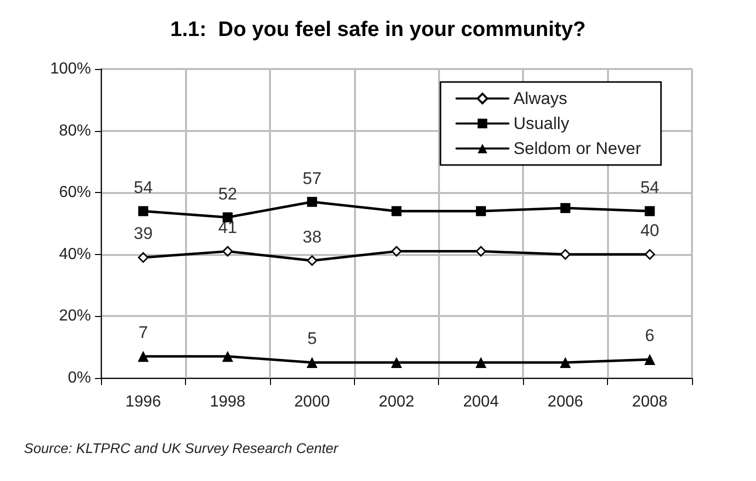  What do you see at coordinates (312, 338) in the screenshot?
I see `data-label: 5` at bounding box center [312, 338].